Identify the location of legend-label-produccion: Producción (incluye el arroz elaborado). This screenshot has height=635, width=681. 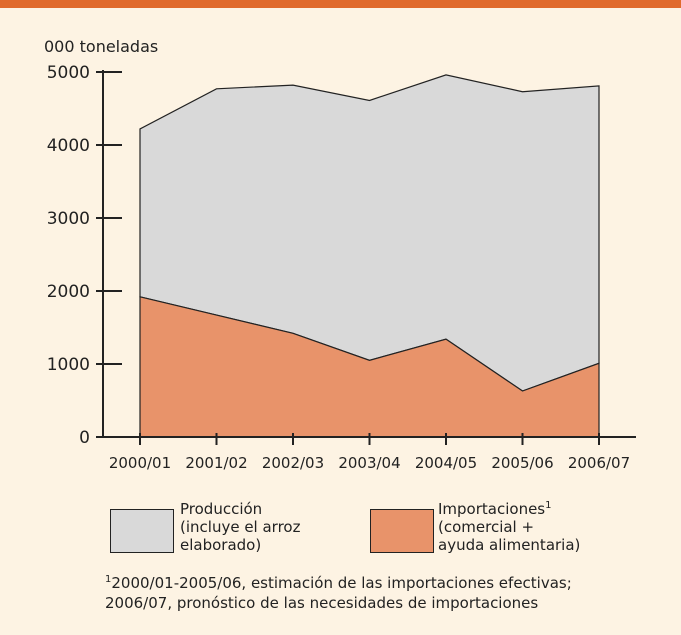
(240, 527).